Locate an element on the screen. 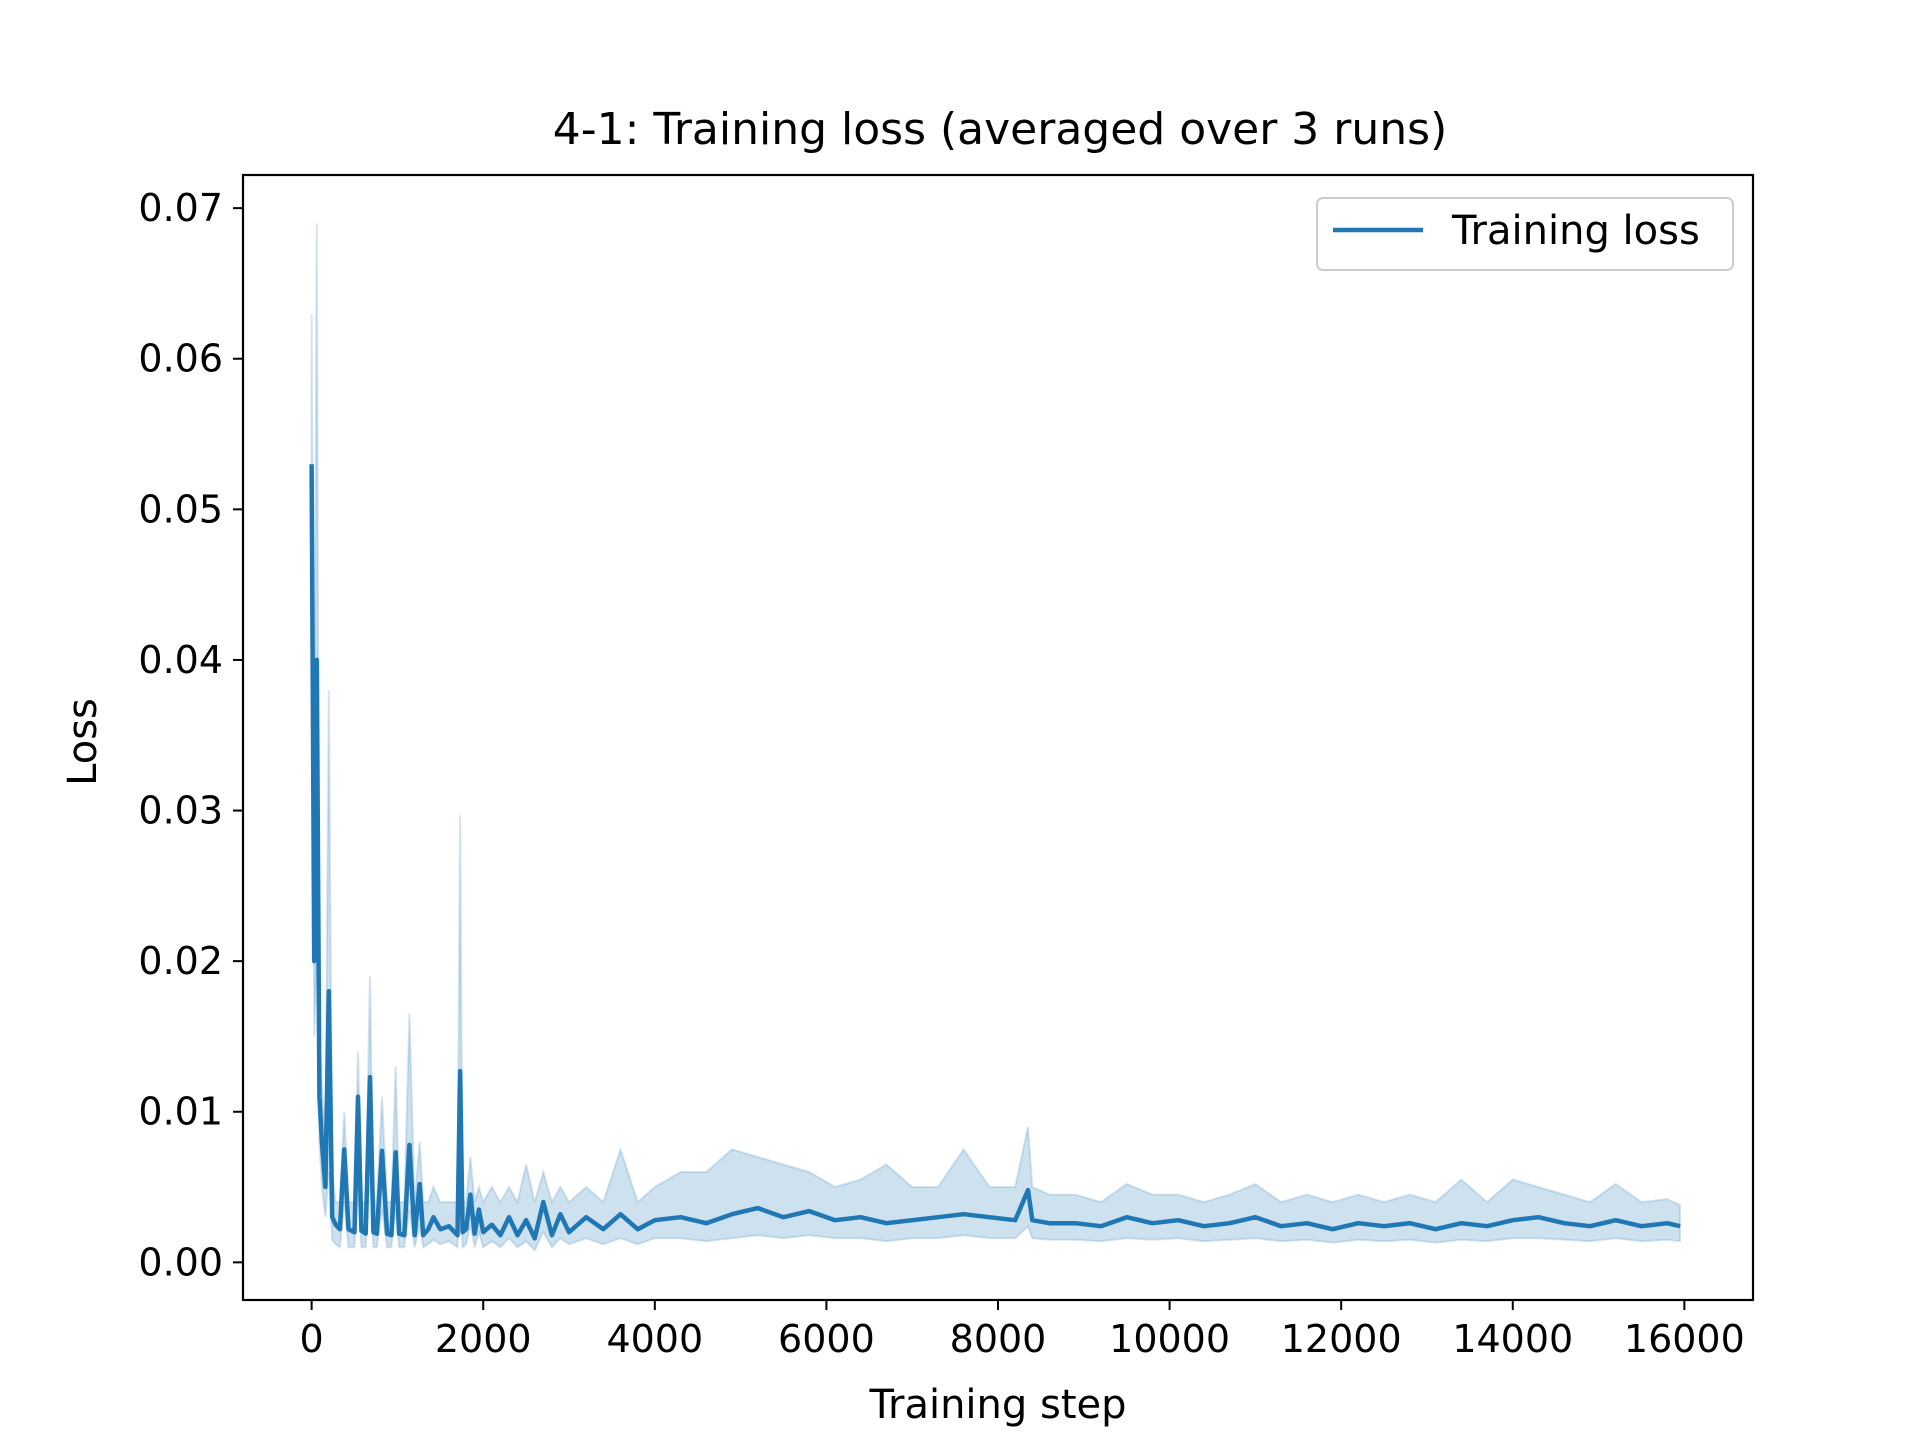 The image size is (1920, 1440). x-axis-ticks: 0 2000 4000 6000 8000 10000 12000 14000 16000 is located at coordinates (1022, 1330).